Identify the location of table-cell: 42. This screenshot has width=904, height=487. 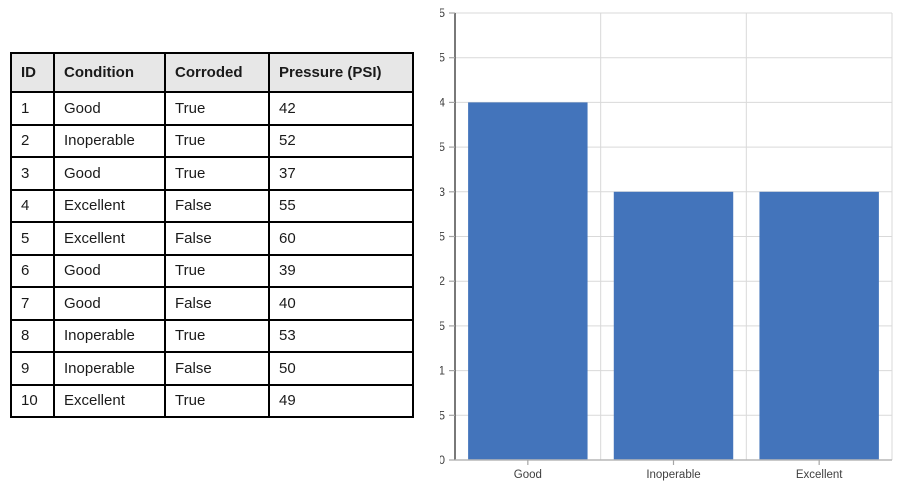
(341, 108).